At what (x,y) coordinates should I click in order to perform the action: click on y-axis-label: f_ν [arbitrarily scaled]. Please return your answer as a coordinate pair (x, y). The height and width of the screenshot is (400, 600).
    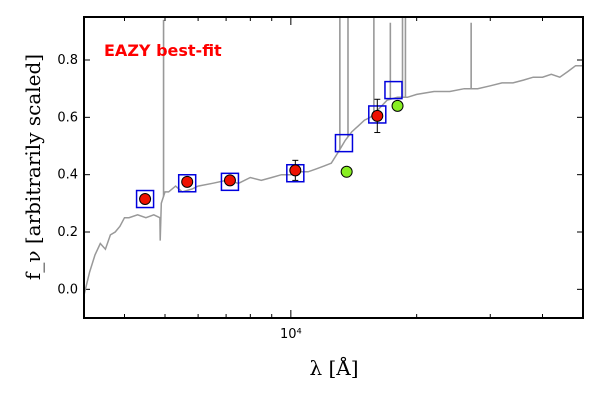
    Looking at the image, I should click on (33, 167).